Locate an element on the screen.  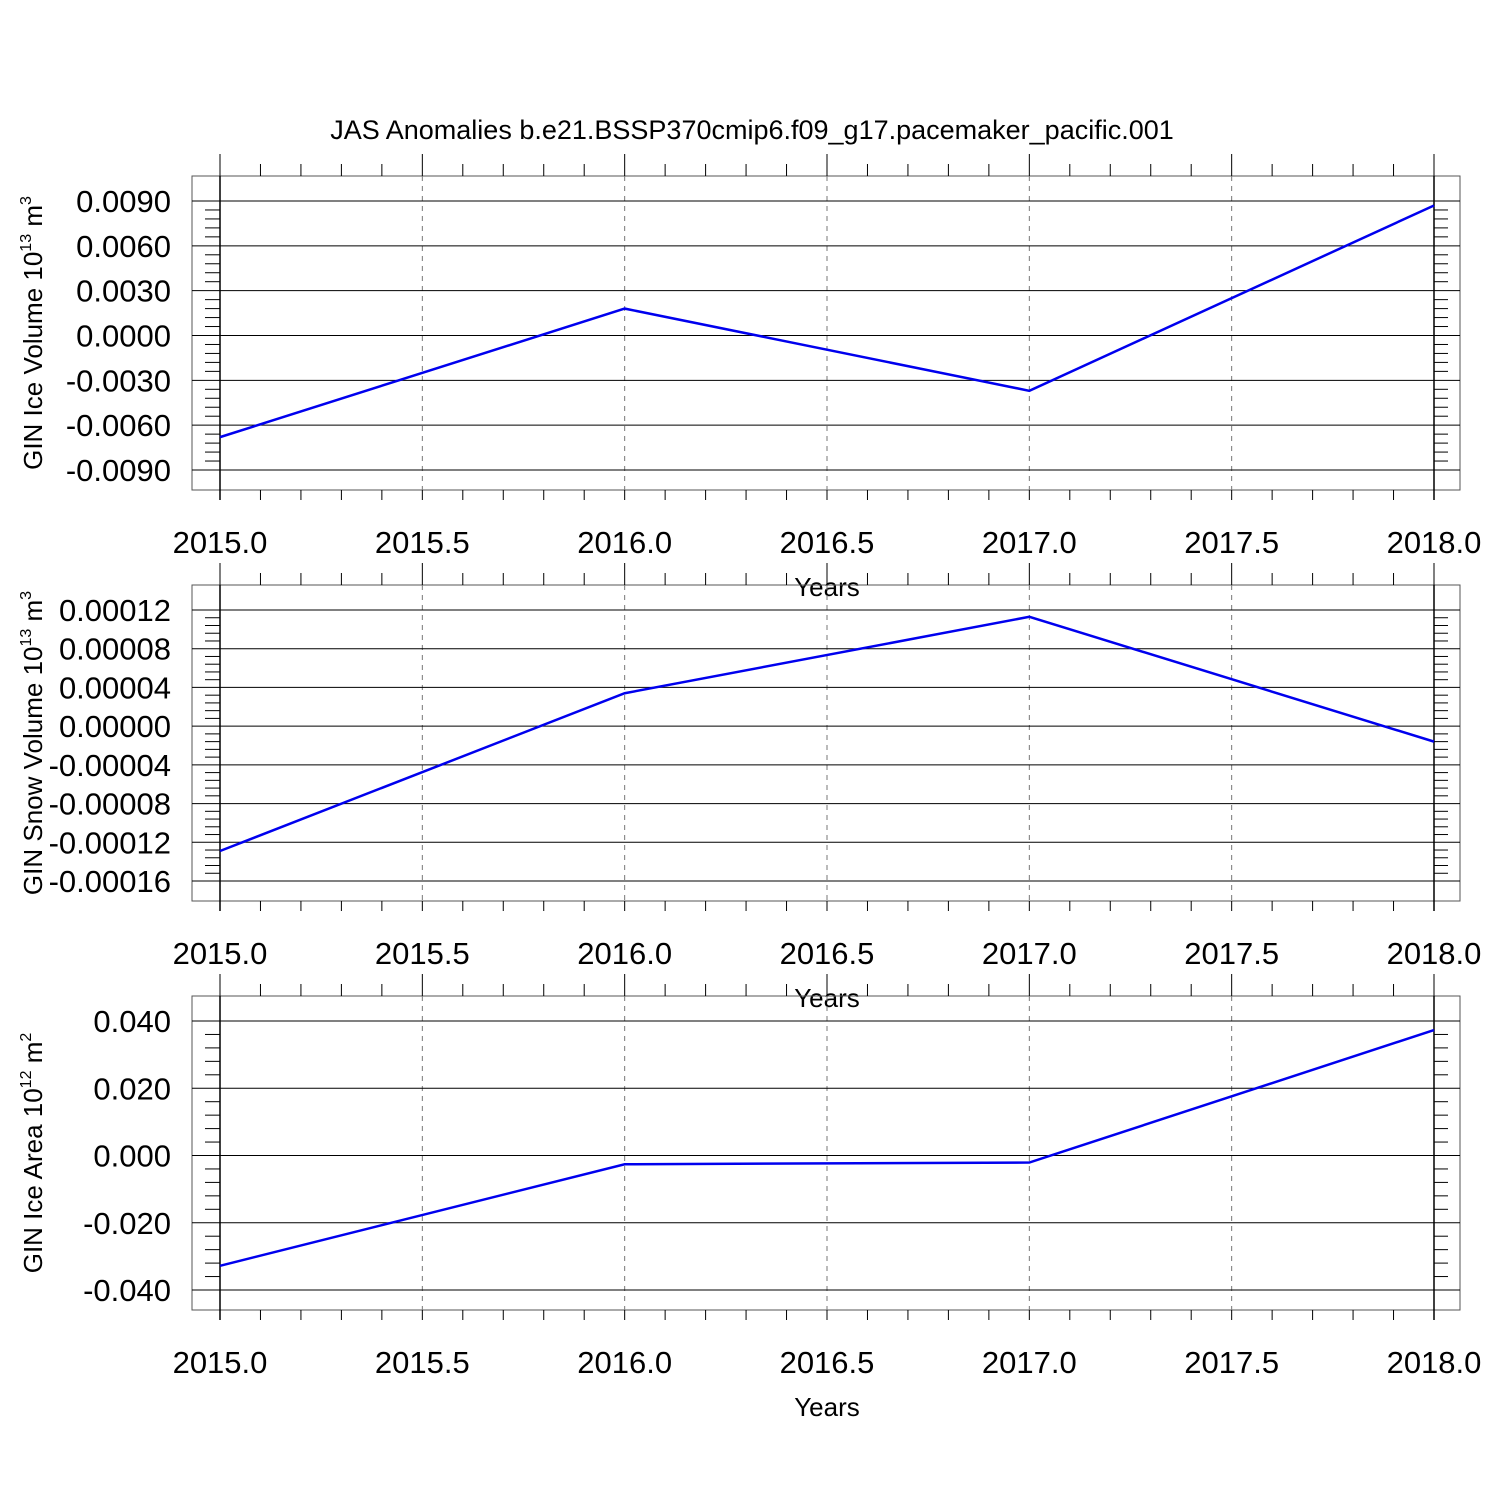
y-tick-label: 0.00012 is located at coordinates (115, 610).